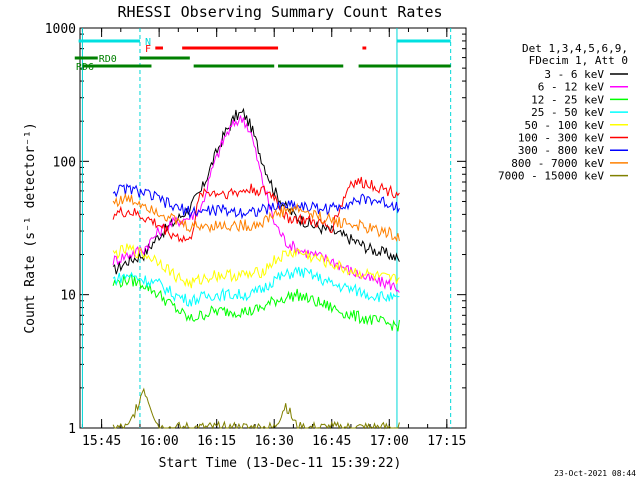 This screenshot has height=480, width=640. I want to click on flag-bar-rd6-label: RD6, so click(85, 67).